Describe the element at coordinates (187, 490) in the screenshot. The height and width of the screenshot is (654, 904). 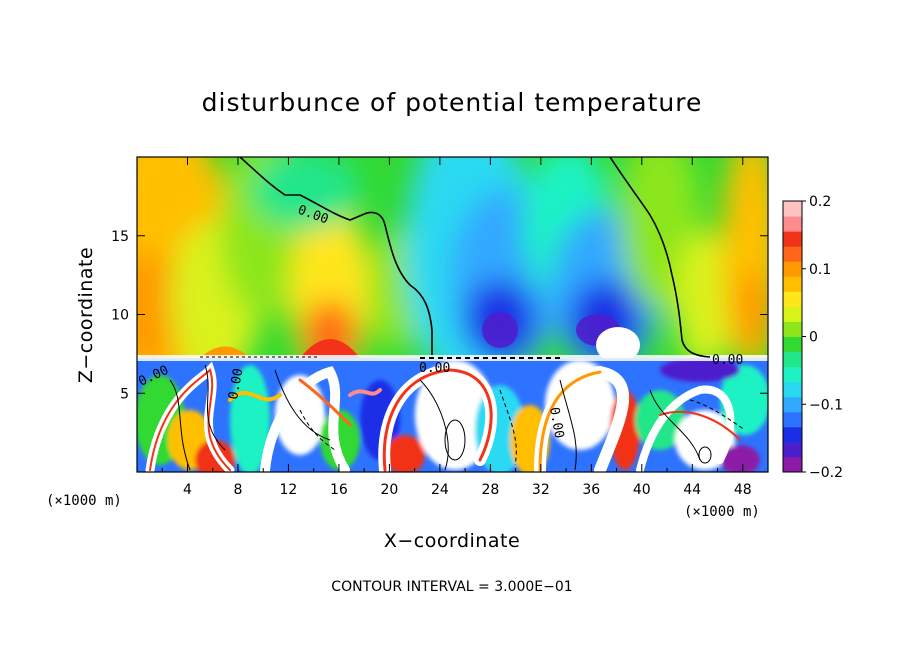
I see `x-tick-label: 4` at that location.